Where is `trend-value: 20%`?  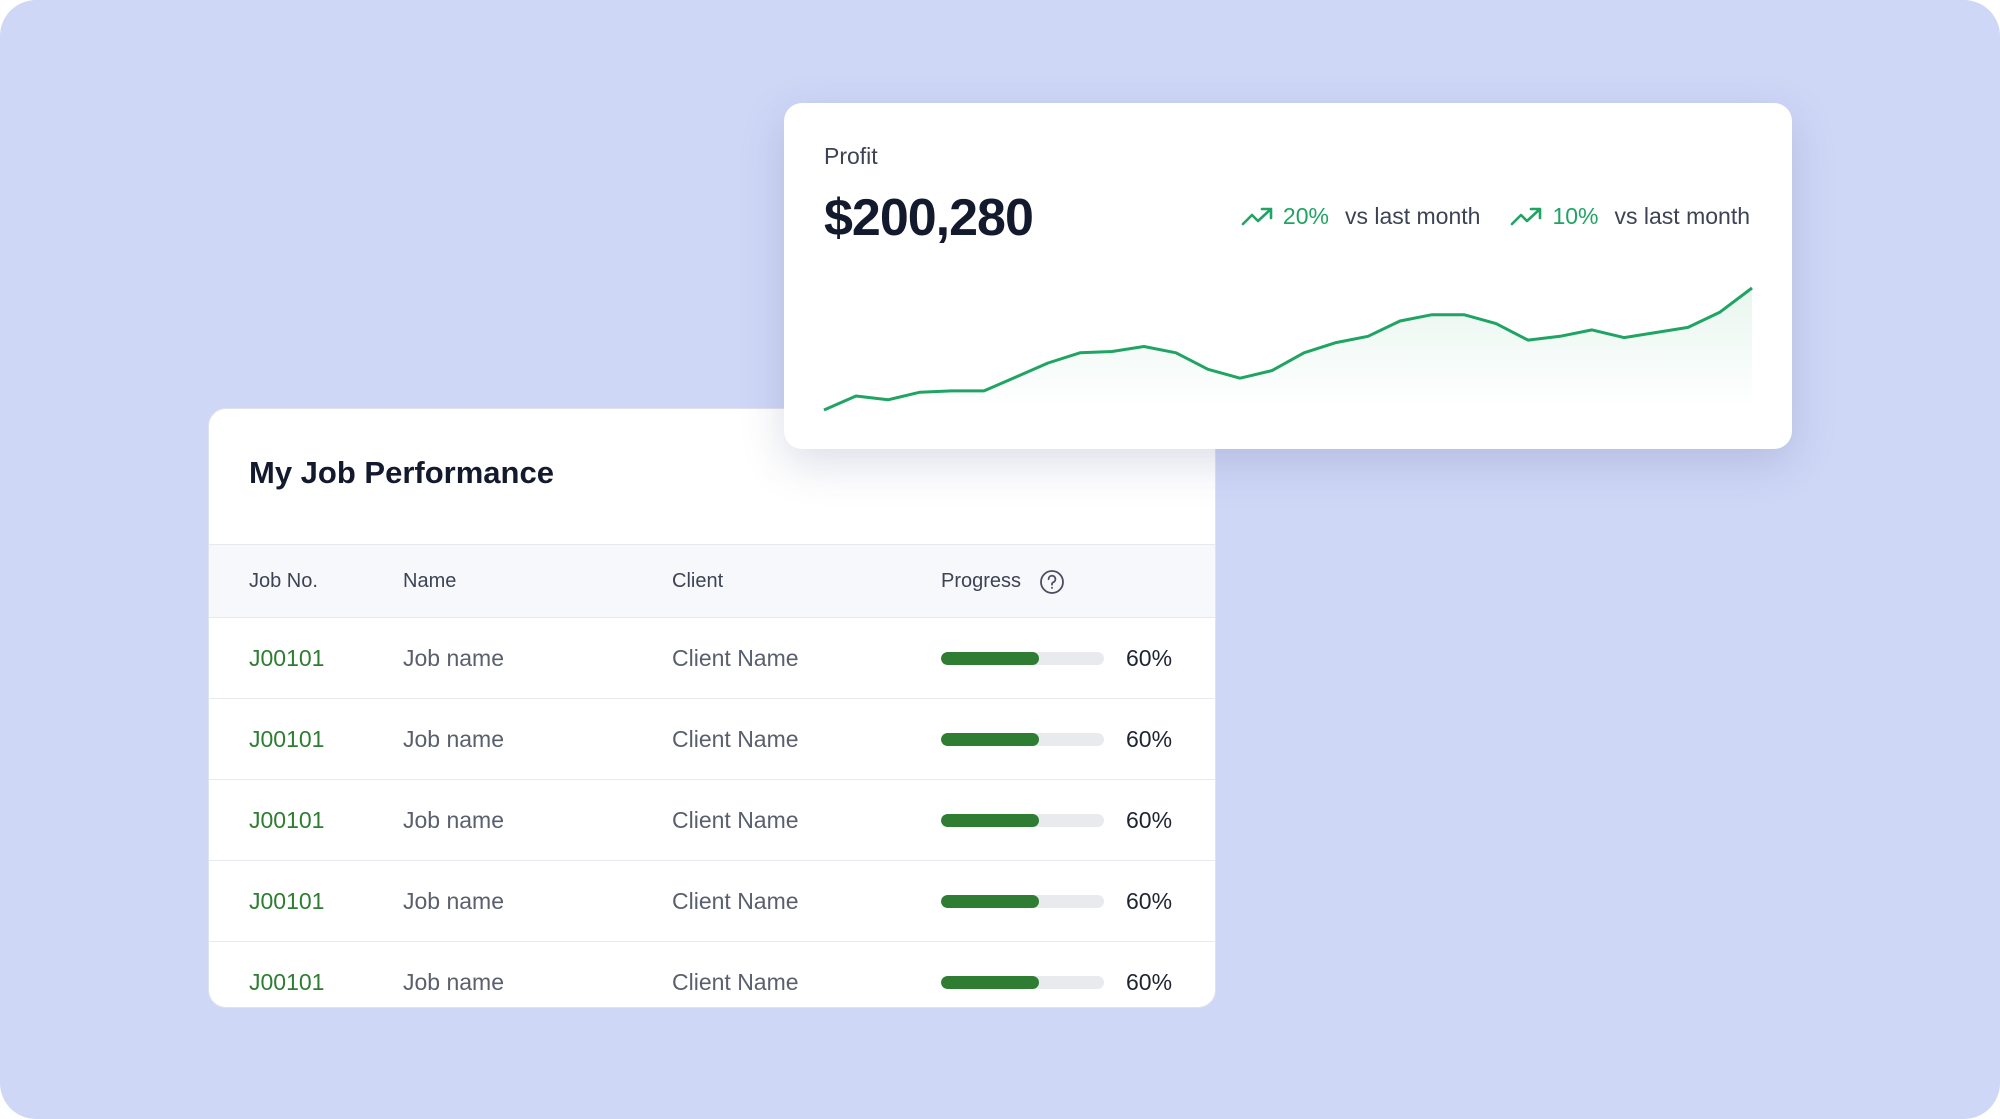 trend-value: 20% is located at coordinates (1305, 216).